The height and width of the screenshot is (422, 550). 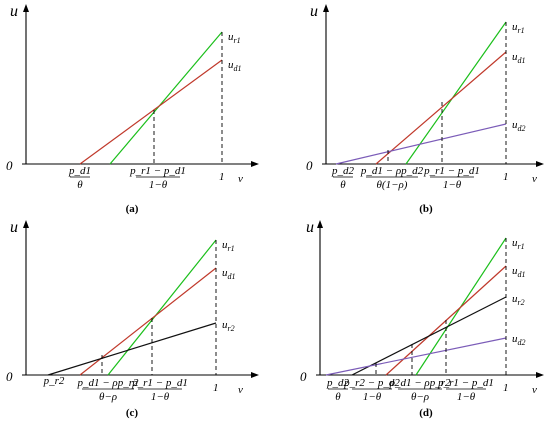 What do you see at coordinates (392, 171) in the screenshot?
I see `tick-num: p_d1 − ρp_d2` at bounding box center [392, 171].